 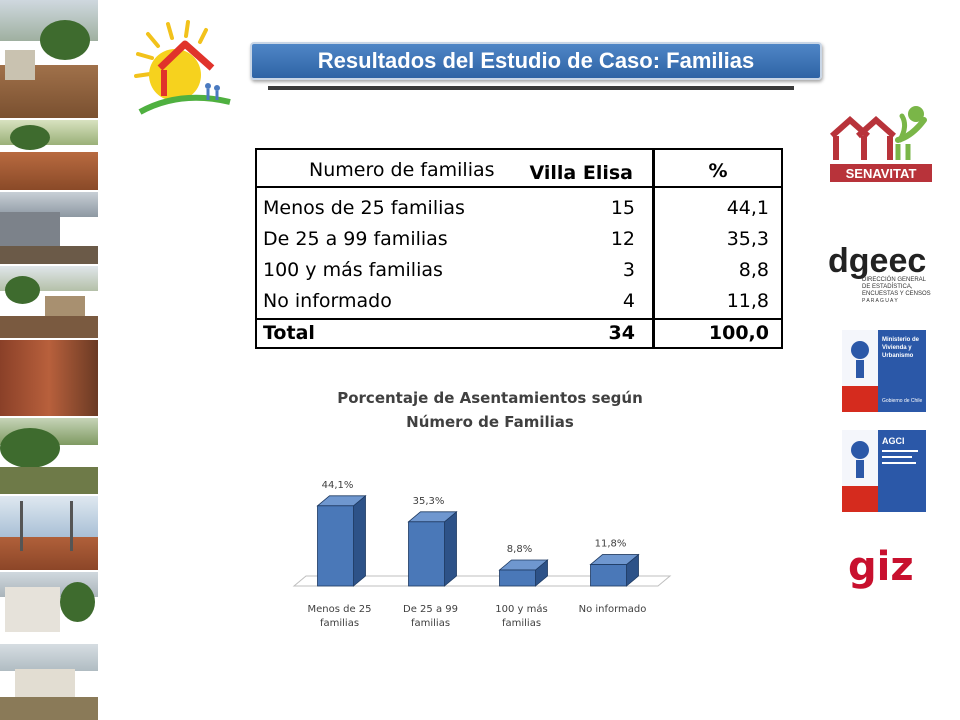 What do you see at coordinates (289, 333) in the screenshot?
I see `table-total-label: Total` at bounding box center [289, 333].